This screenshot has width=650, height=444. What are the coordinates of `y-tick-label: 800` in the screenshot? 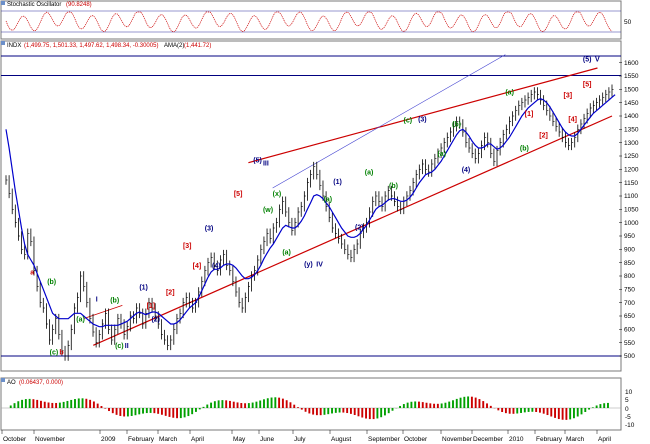 It's located at (629, 276).